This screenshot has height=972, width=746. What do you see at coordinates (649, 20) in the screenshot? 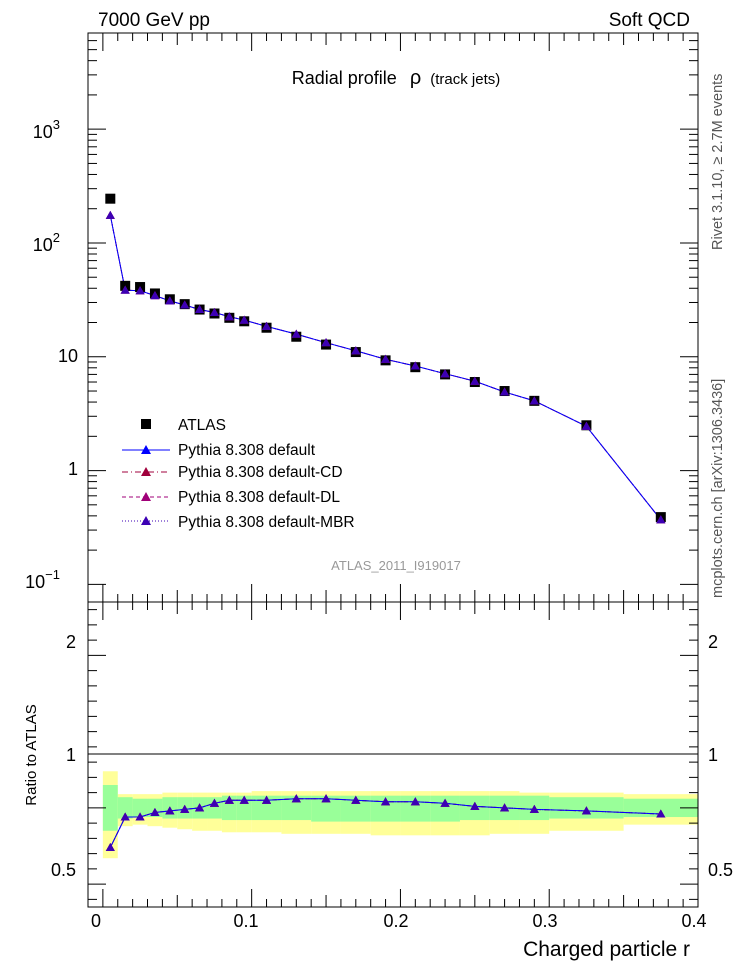
I see `header-process-label: Soft QCD` at bounding box center [649, 20].